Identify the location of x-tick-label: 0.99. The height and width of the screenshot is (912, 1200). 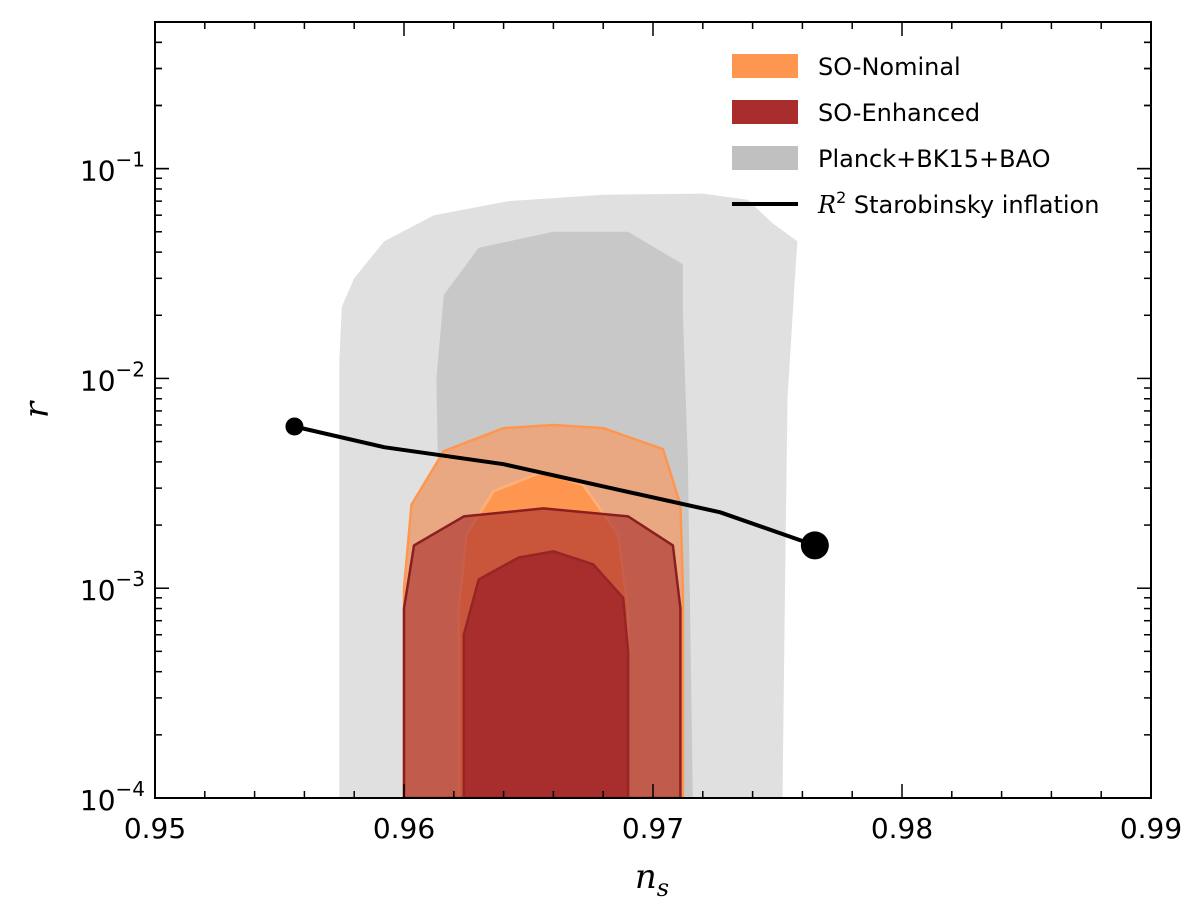
(1151, 828).